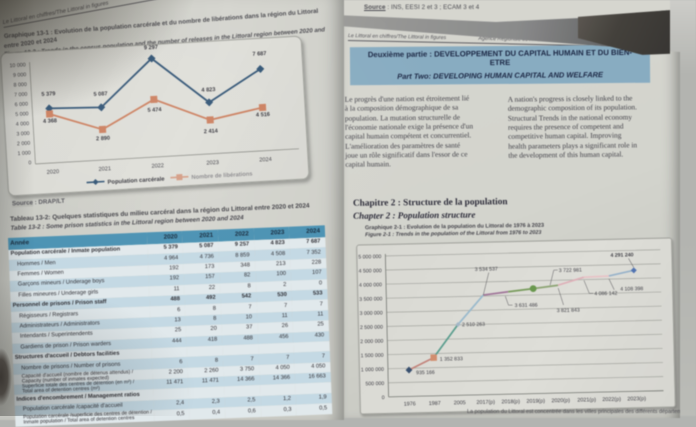 Image resolution: width=696 pixels, height=427 pixels. I want to click on svg-text: 5 474, so click(154, 110).